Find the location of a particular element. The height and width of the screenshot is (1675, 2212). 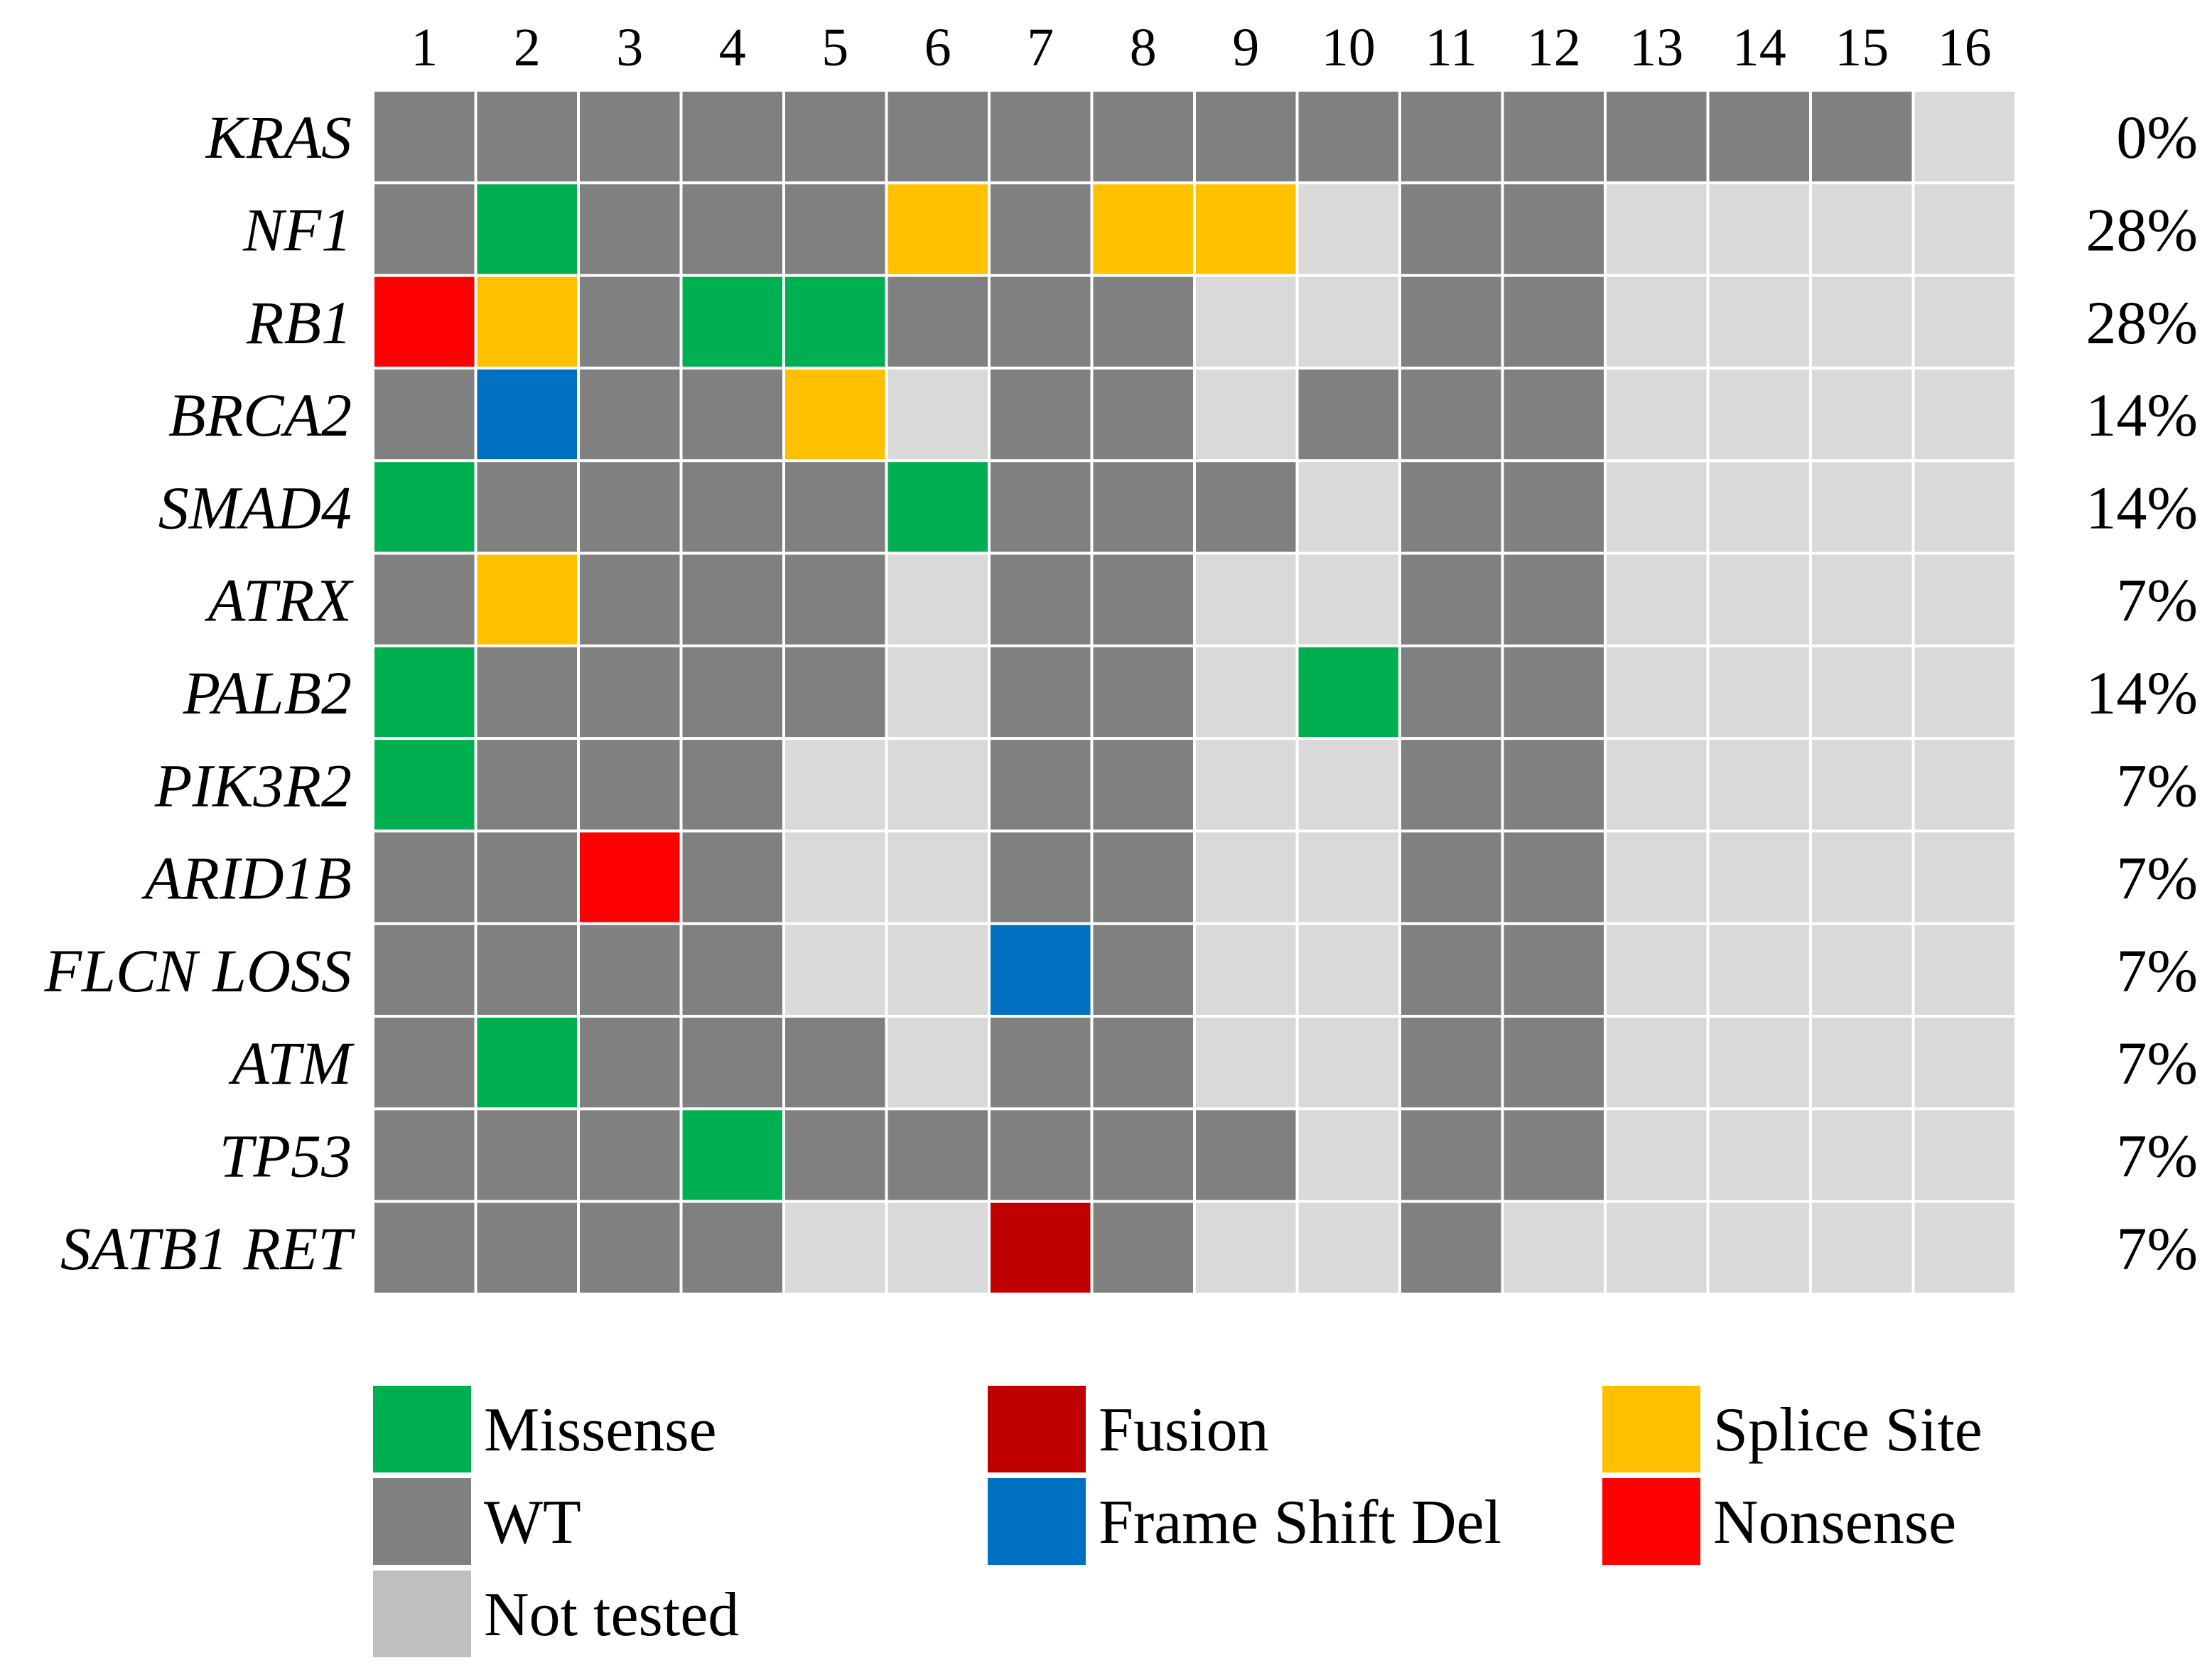

cell-brca2-6-not-tested is located at coordinates (938, 414).